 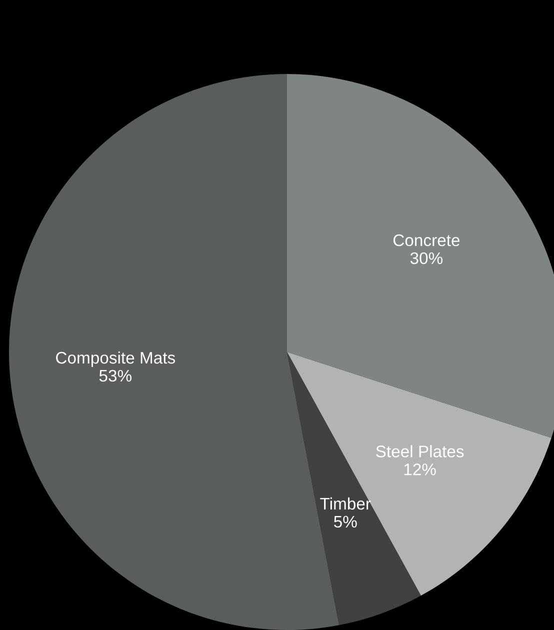 What do you see at coordinates (426, 258) in the screenshot?
I see `data-label: 30%` at bounding box center [426, 258].